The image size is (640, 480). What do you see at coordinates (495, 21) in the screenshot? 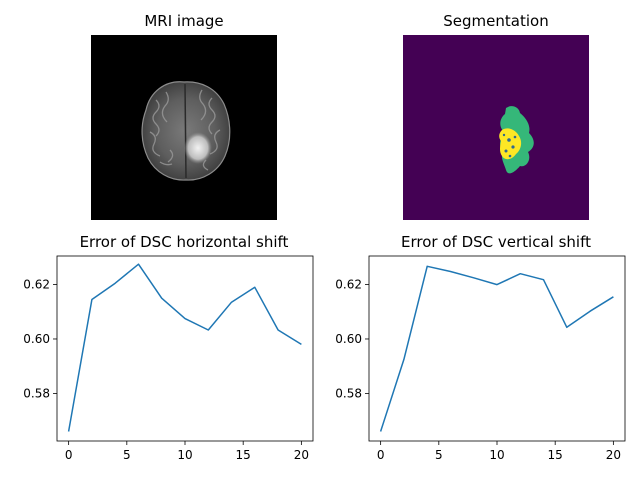
I see `segmentation-title: Segmentation` at bounding box center [495, 21].